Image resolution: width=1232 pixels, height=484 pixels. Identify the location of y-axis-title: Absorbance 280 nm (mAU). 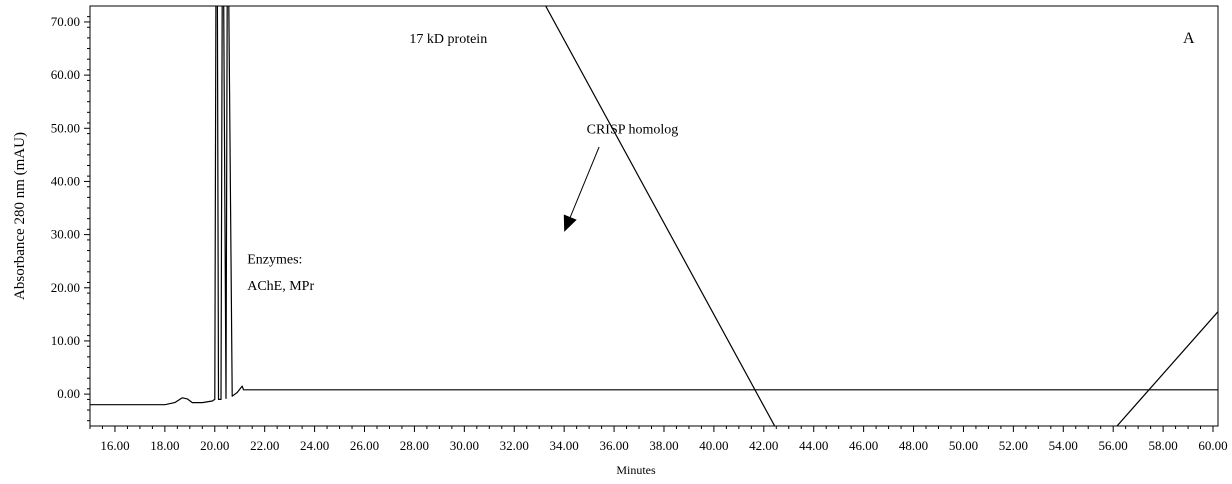
(20, 216).